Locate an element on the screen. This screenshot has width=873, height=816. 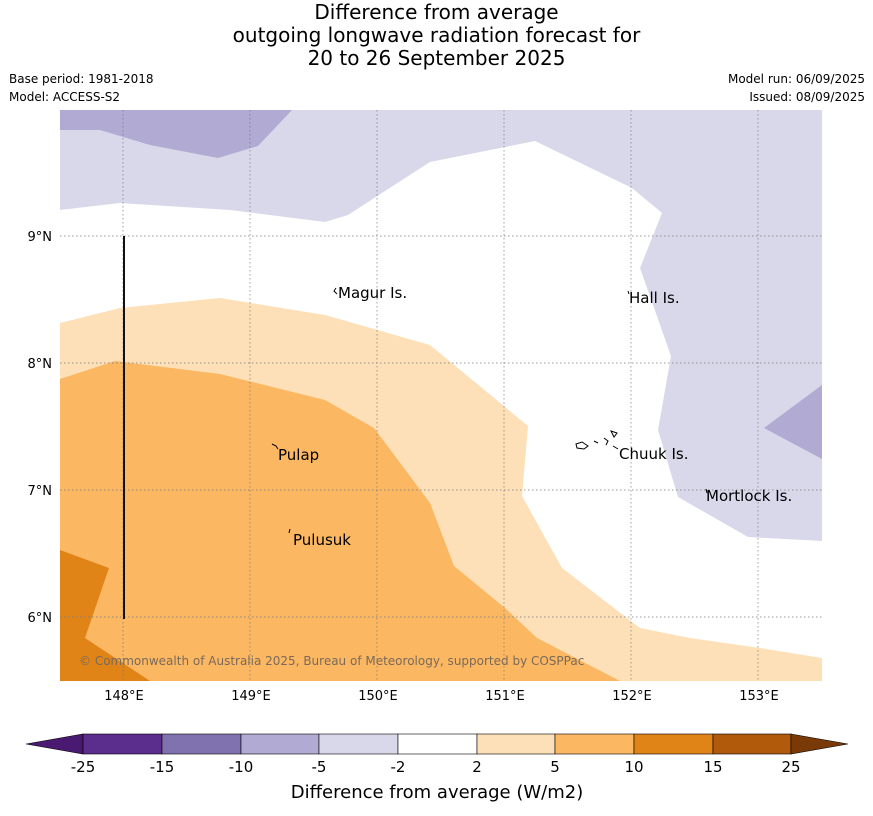
meta-right: Model run: 06/09/2025 Issued: 08/09/2025 is located at coordinates (796, 88).